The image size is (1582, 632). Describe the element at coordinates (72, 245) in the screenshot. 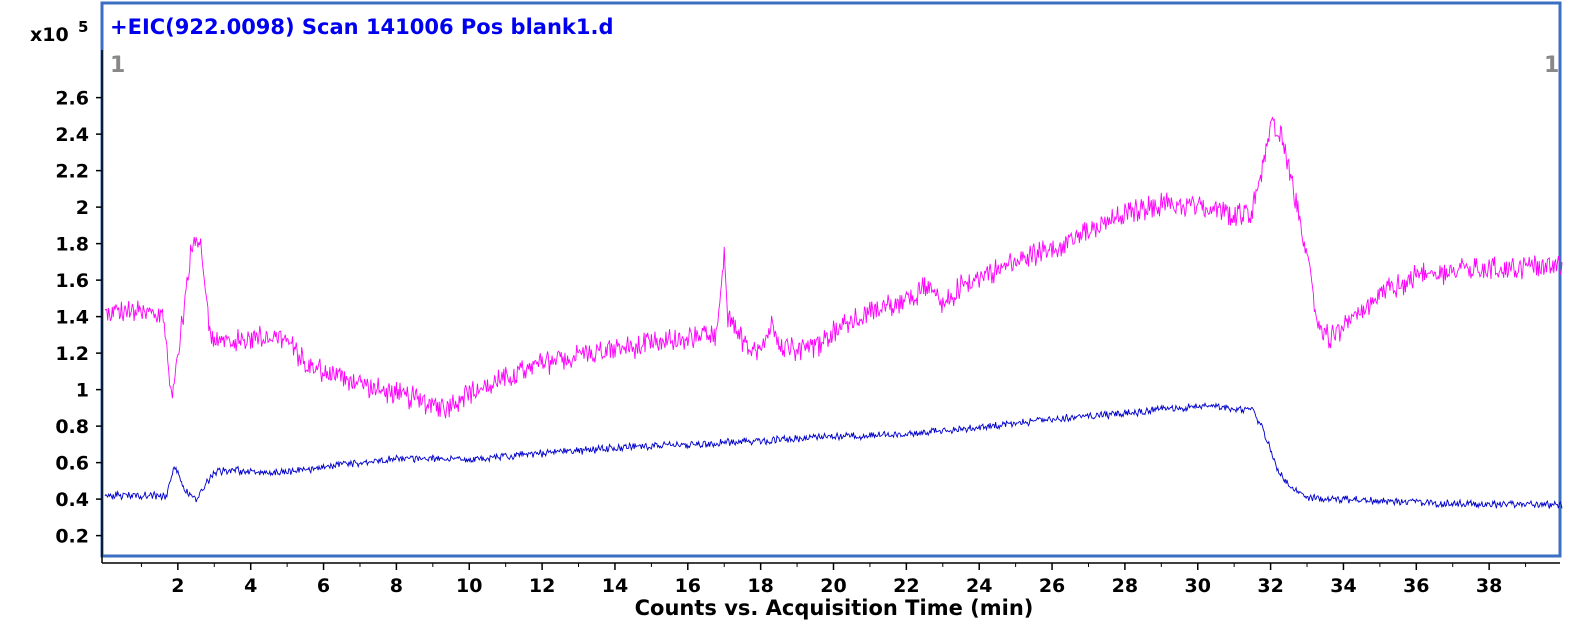

I see `y-tick-label: 1.8` at that location.